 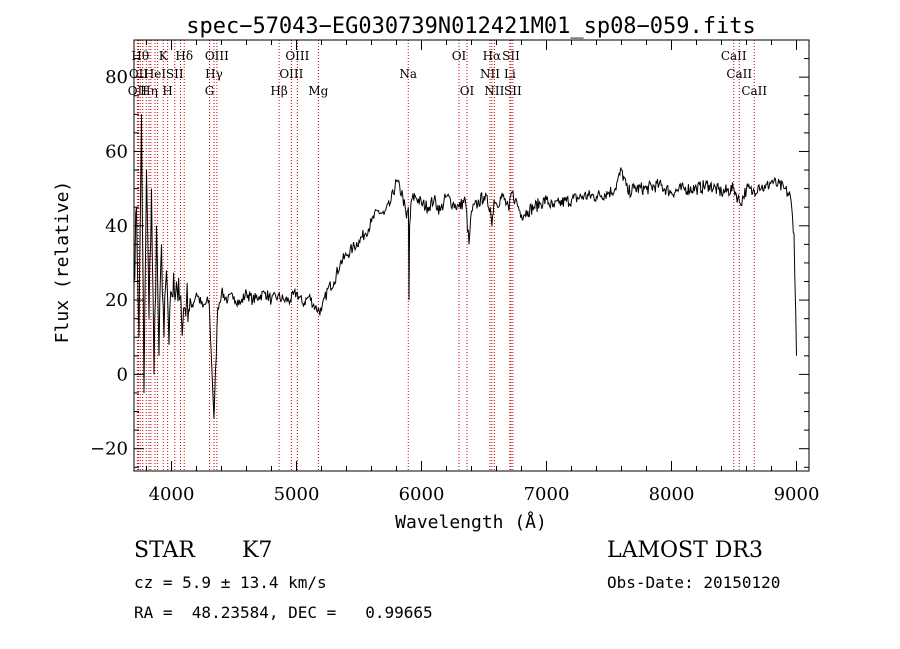 I want to click on line-marker-label: Li, so click(x=510, y=74).